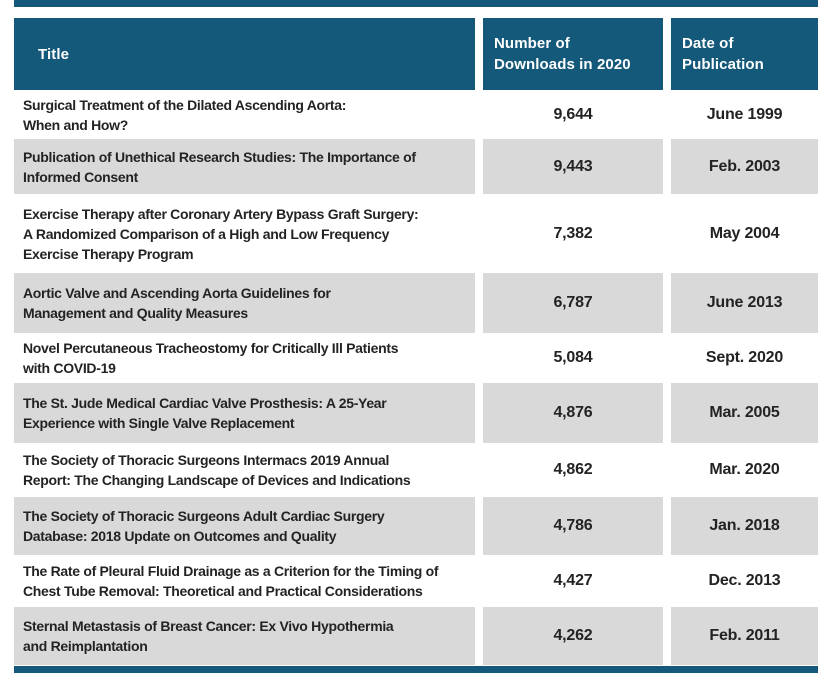 Image resolution: width=832 pixels, height=673 pixels. Describe the element at coordinates (744, 357) in the screenshot. I see `publication-date-cell: Sept. 2020` at that location.